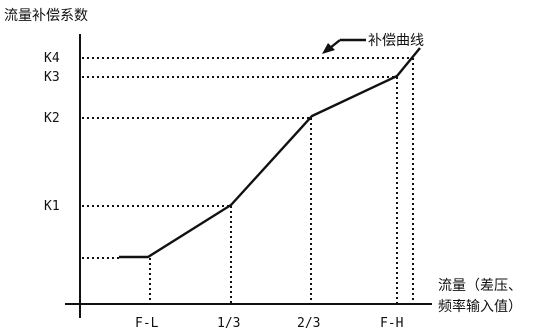 The height and width of the screenshot is (333, 551). I want to click on y-tick-k1: K1, so click(52, 206).